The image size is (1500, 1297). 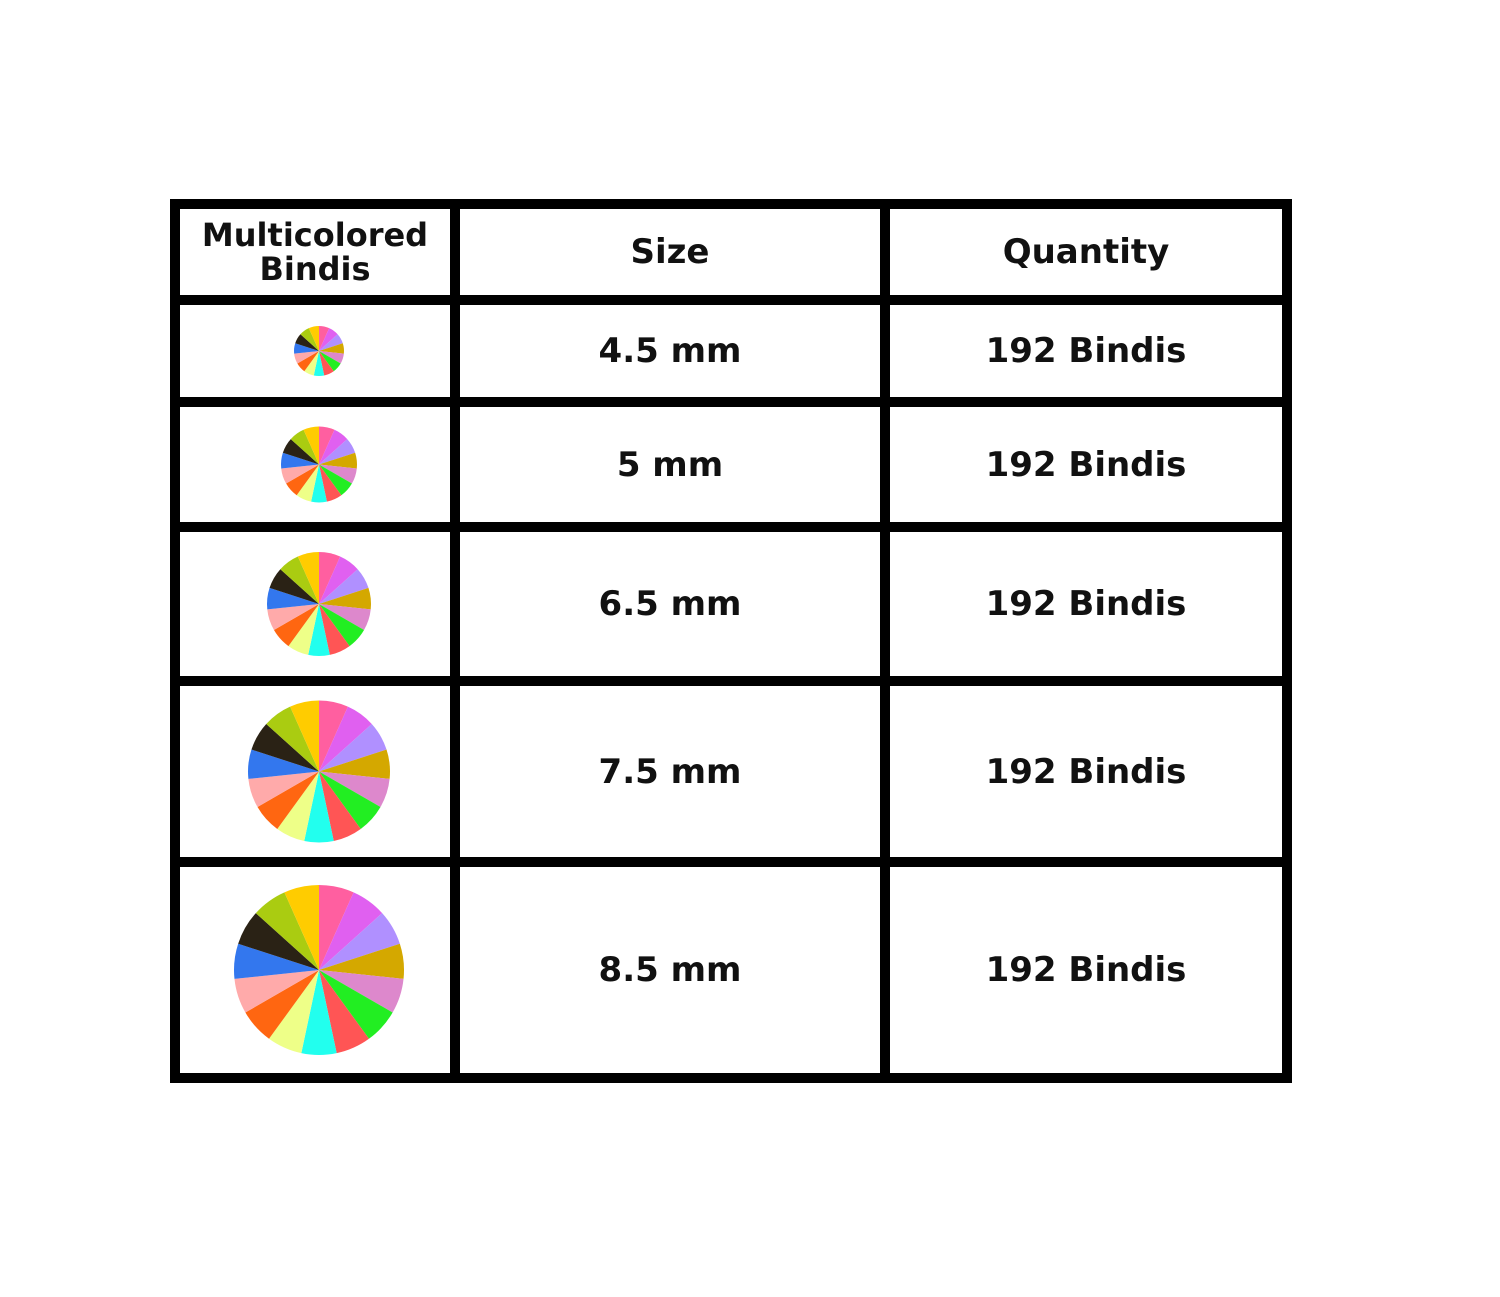 I want to click on size-cell: 8.5 mm, so click(x=670, y=970).